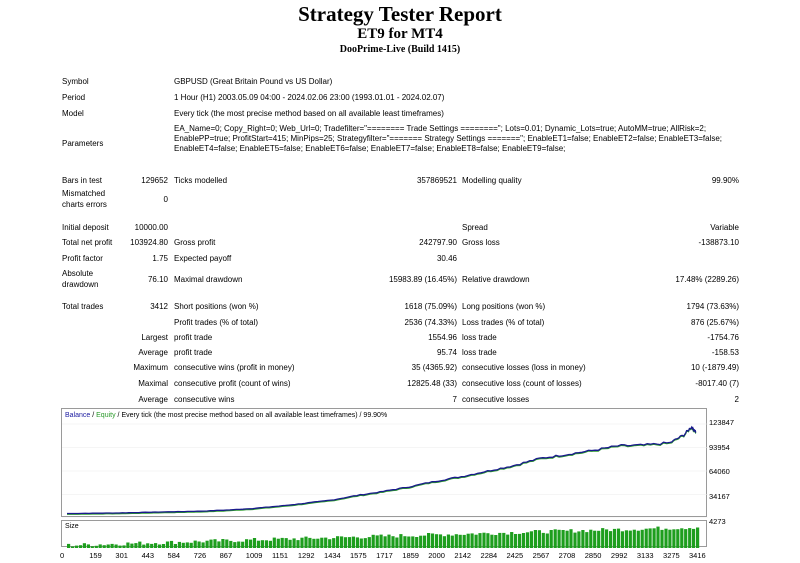 The height and width of the screenshot is (563, 800). Describe the element at coordinates (121, 555) in the screenshot. I see `x-tick-label: 301` at that location.